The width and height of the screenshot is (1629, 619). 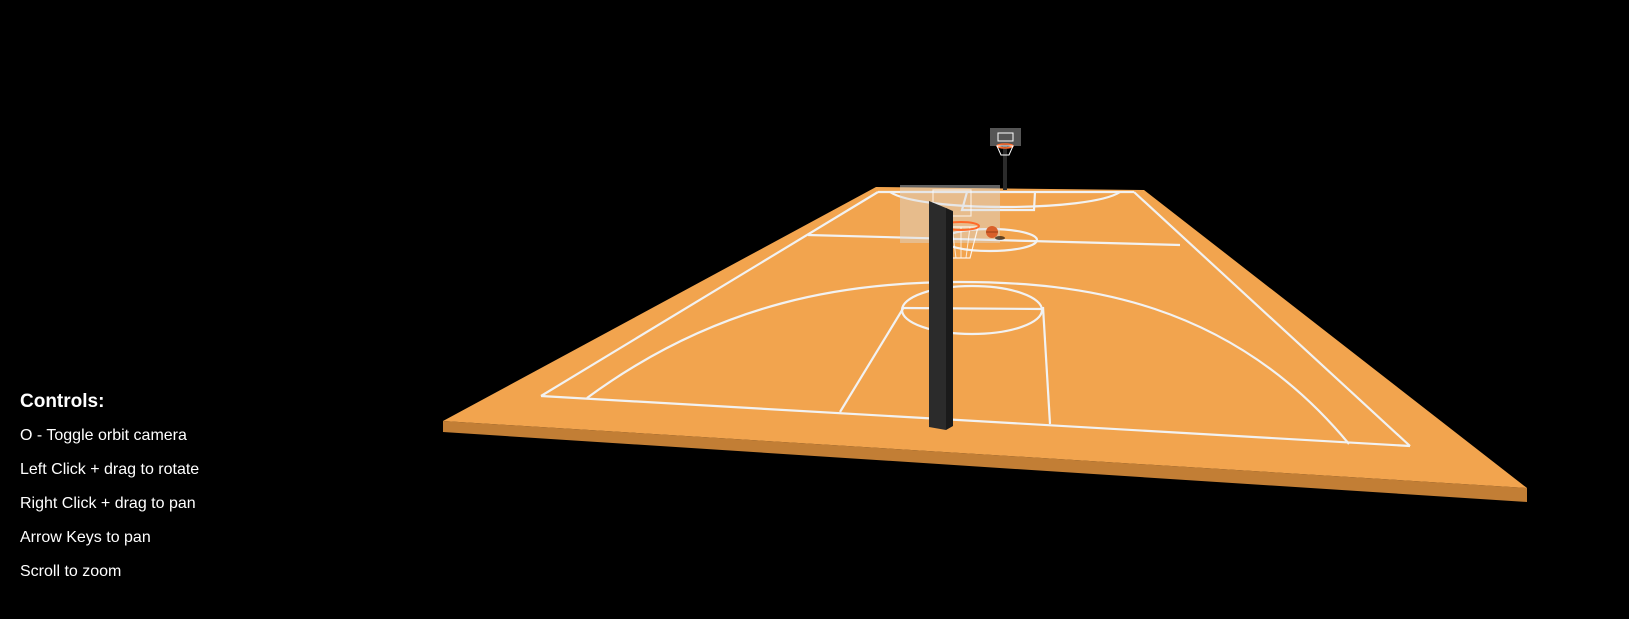 What do you see at coordinates (937, 315) in the screenshot?
I see `near-pole` at bounding box center [937, 315].